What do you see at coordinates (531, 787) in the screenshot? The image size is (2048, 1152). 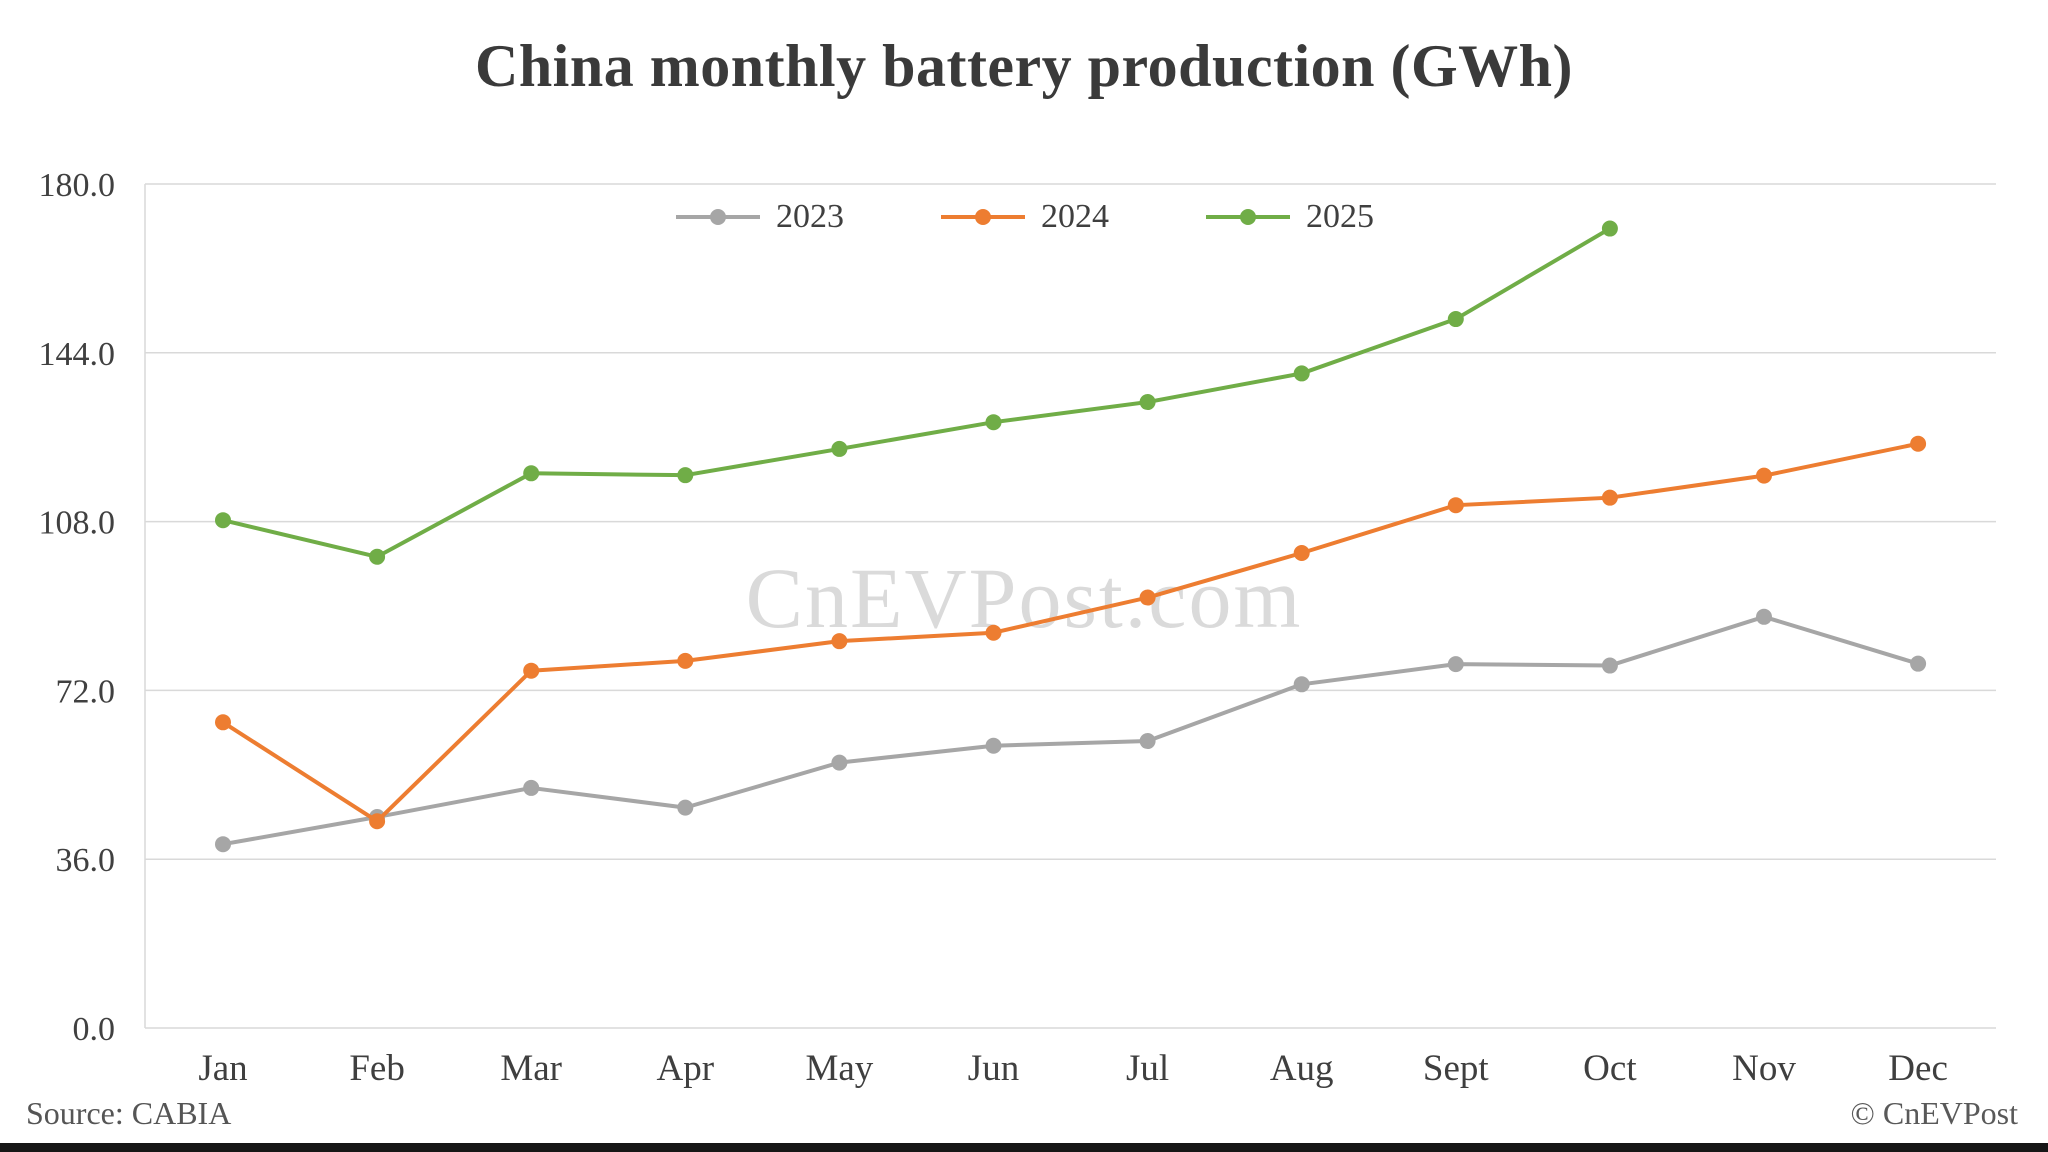 I see `data-point-2023-Mar` at bounding box center [531, 787].